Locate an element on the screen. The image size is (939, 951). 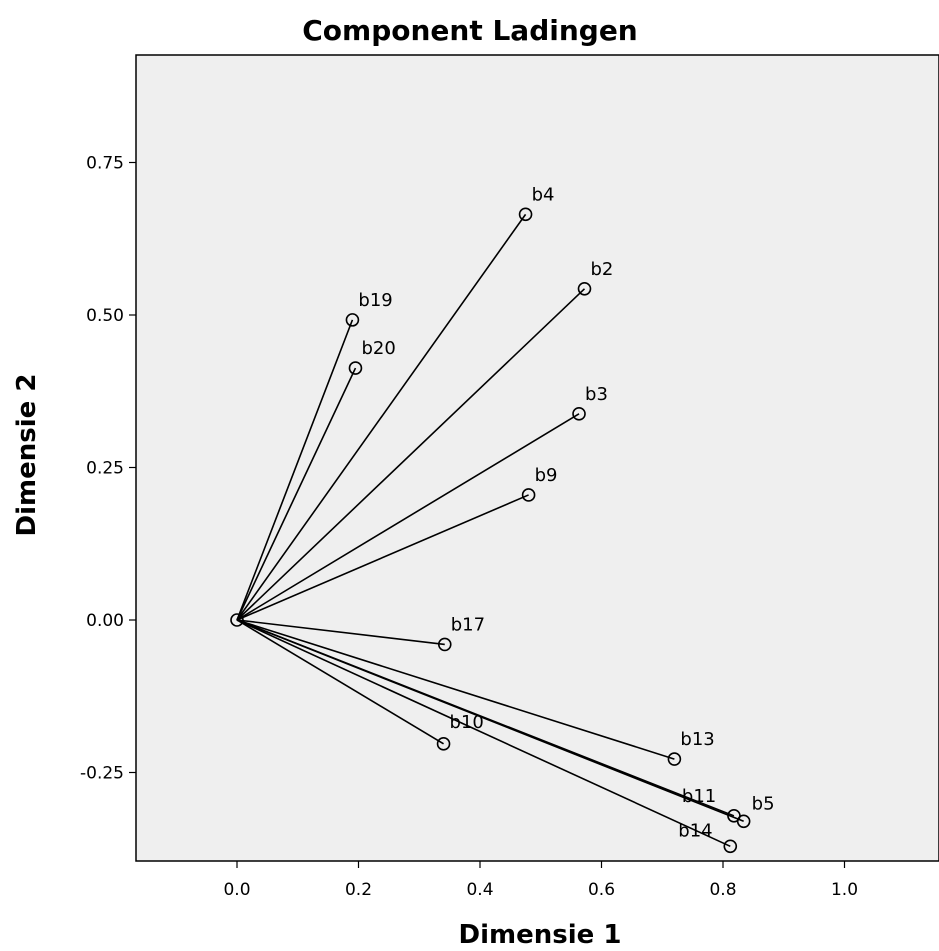
chart-title: Component Ladingen is located at coordinates (470, 30).